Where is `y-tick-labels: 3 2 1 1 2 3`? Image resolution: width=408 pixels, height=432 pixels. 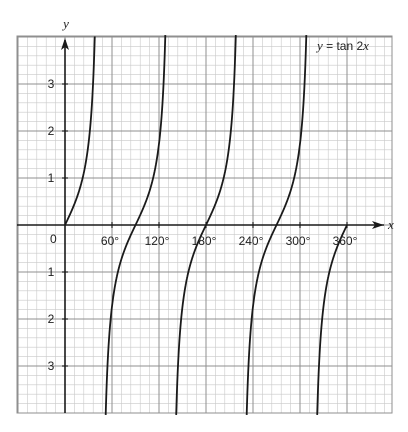 y-tick-labels: 3 2 1 1 2 3 is located at coordinates (51, 225).